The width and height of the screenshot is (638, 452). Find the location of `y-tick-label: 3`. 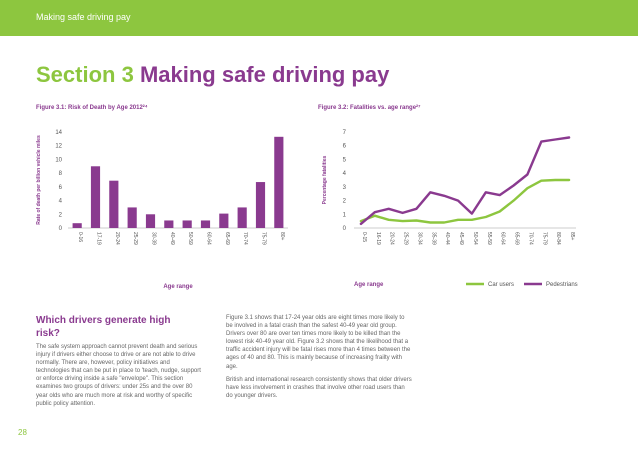

y-tick-label: 3 is located at coordinates (345, 188).